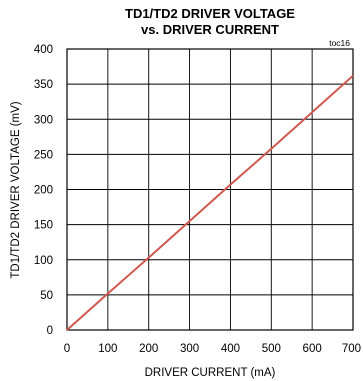 The image size is (363, 381). I want to click on y-tick-label: 100, so click(43, 261).